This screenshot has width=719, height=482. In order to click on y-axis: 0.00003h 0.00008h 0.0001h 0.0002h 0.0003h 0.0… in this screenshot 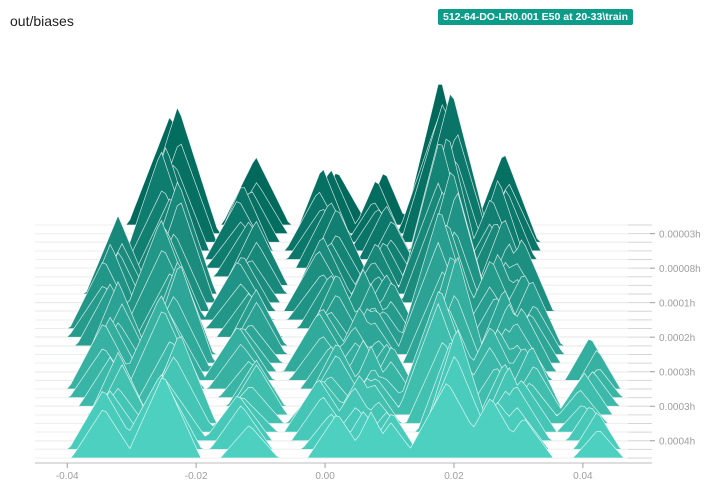, I will do `click(675, 339)`.